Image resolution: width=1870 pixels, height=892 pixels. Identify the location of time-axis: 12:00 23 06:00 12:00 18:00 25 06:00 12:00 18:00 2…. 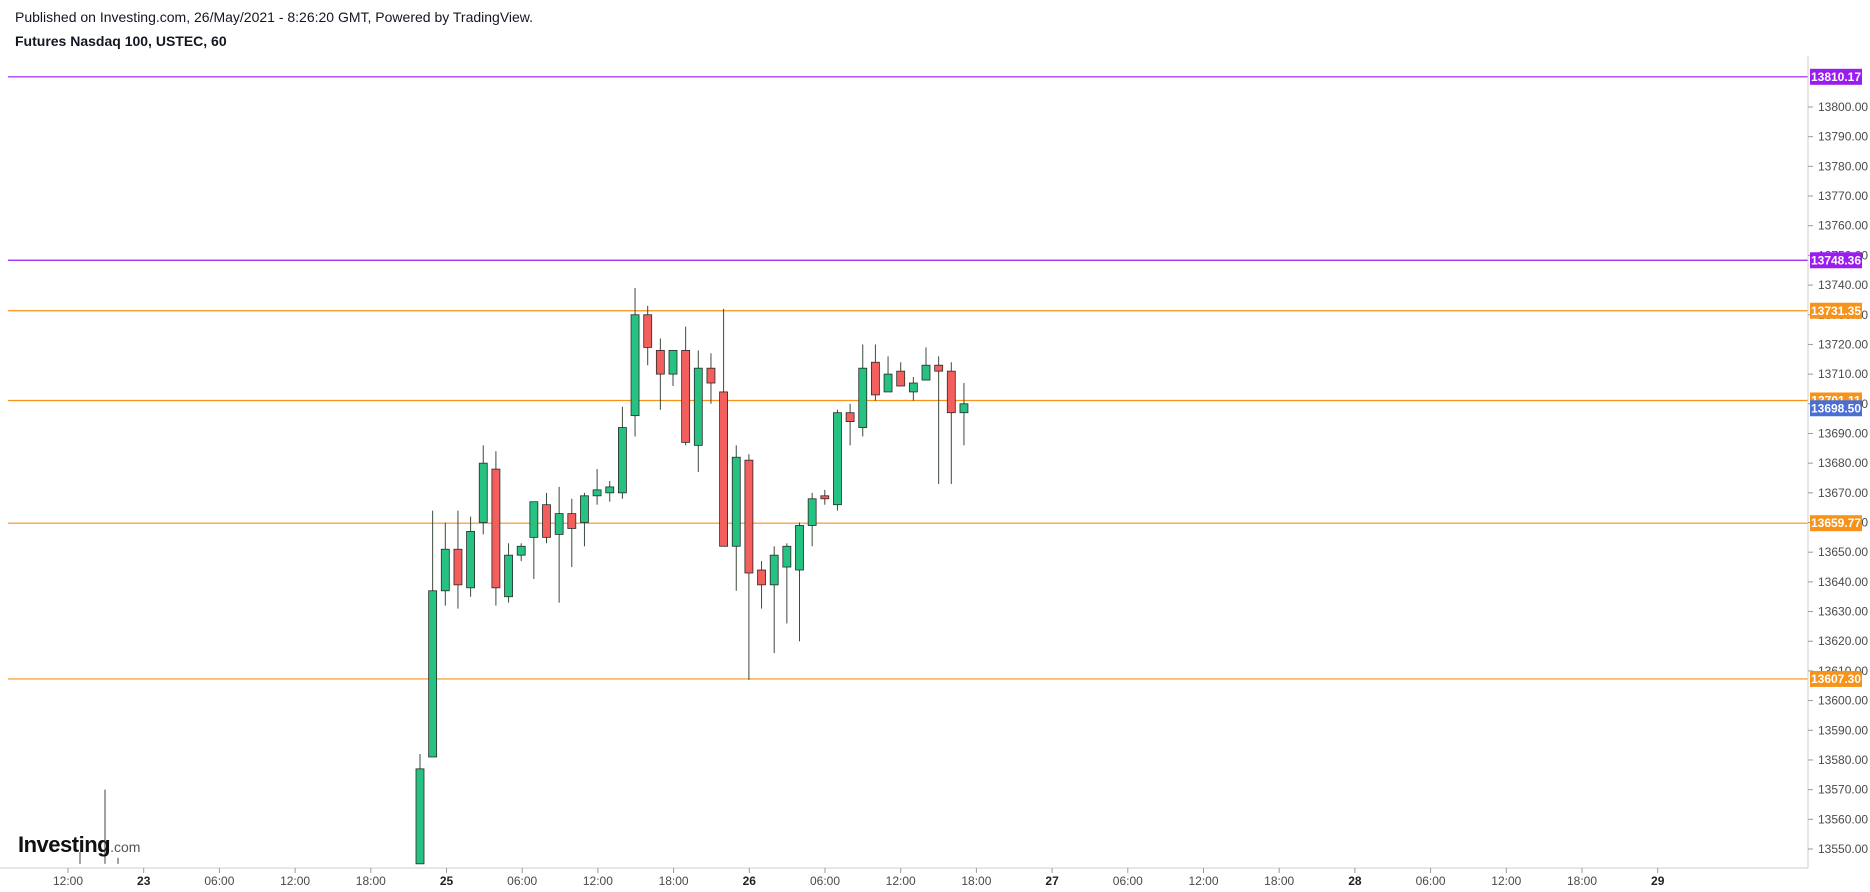
(859, 878).